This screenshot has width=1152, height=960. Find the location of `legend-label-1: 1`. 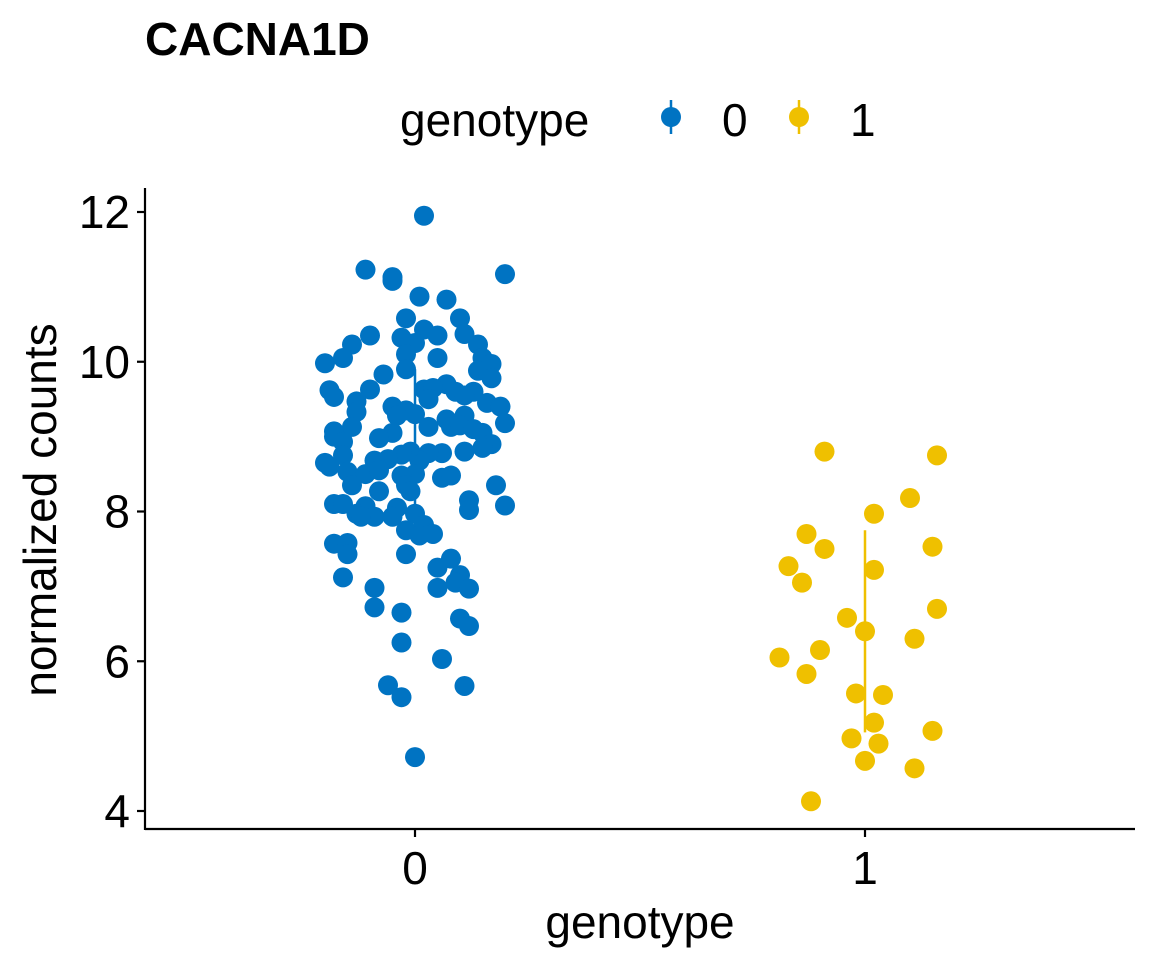

legend-label-1: 1 is located at coordinates (863, 120).